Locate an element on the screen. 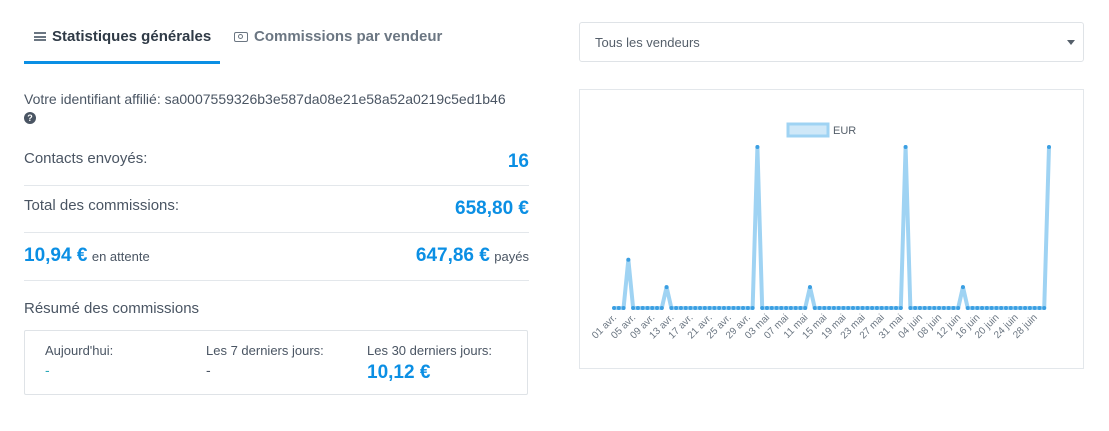 This screenshot has height=431, width=1109. summary-today: Aujourd'hui: - is located at coordinates (79, 360).